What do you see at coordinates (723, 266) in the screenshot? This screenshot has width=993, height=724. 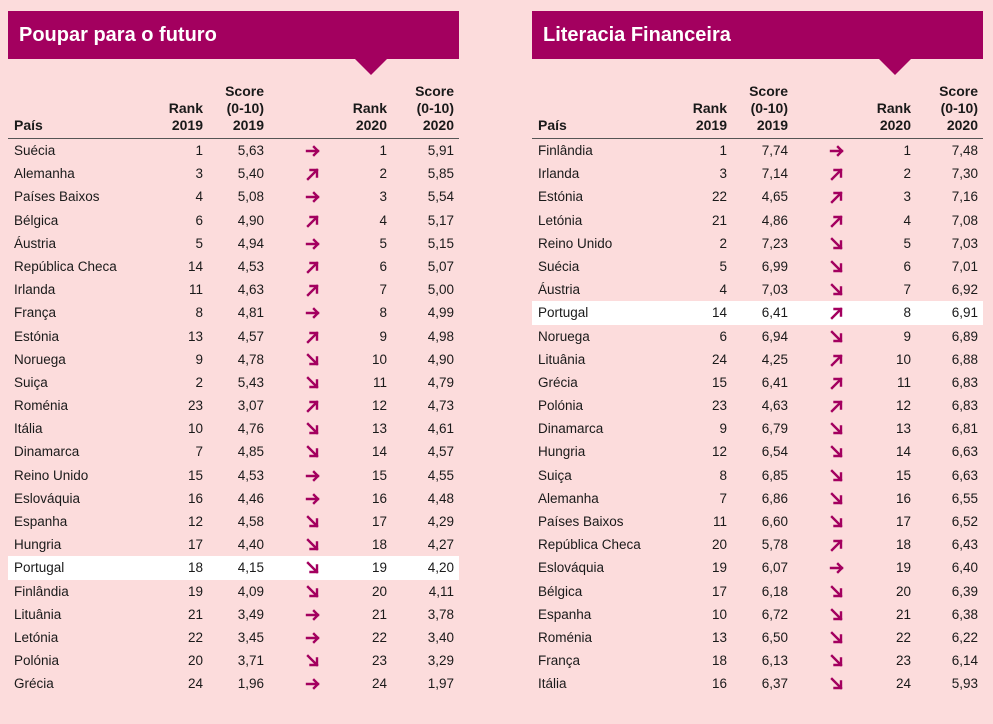 I see `rank-2019-cell: 5` at bounding box center [723, 266].